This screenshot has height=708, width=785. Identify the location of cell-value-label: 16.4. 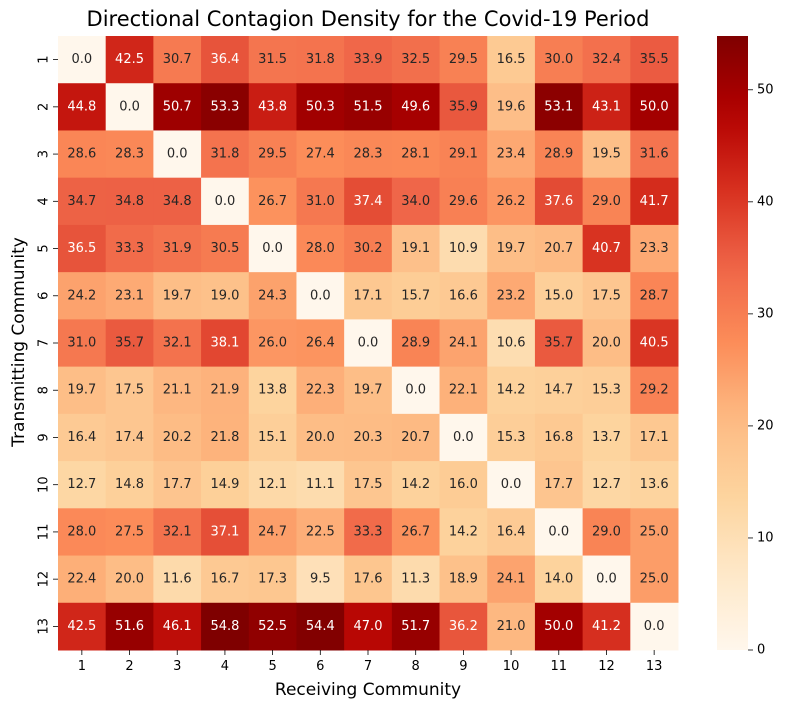
(511, 531).